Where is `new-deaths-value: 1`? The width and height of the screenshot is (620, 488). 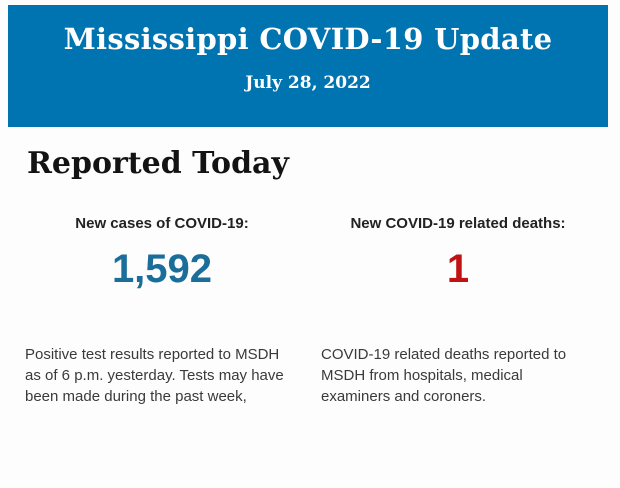
new-deaths-value: 1 is located at coordinates (458, 269).